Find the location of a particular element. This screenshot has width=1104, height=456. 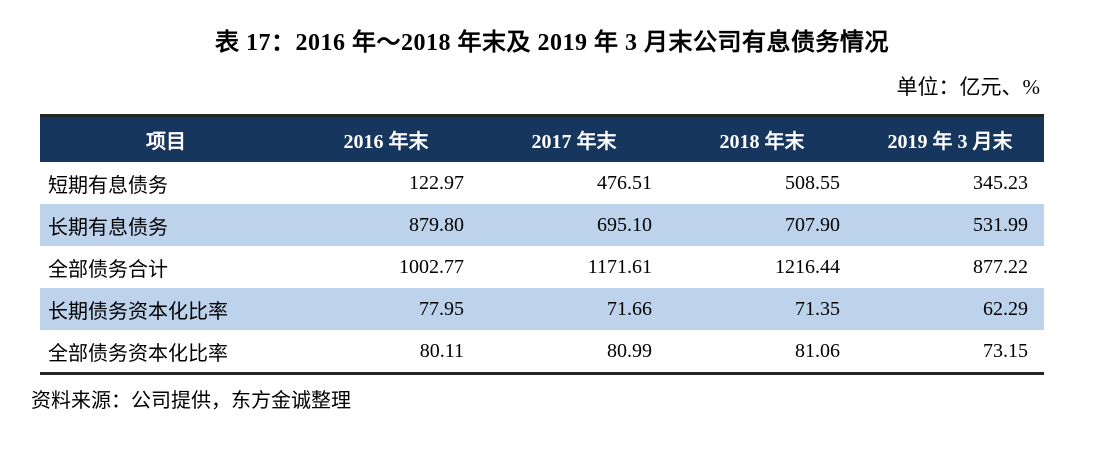

row-label: 全部债务合计 is located at coordinates (166, 267).